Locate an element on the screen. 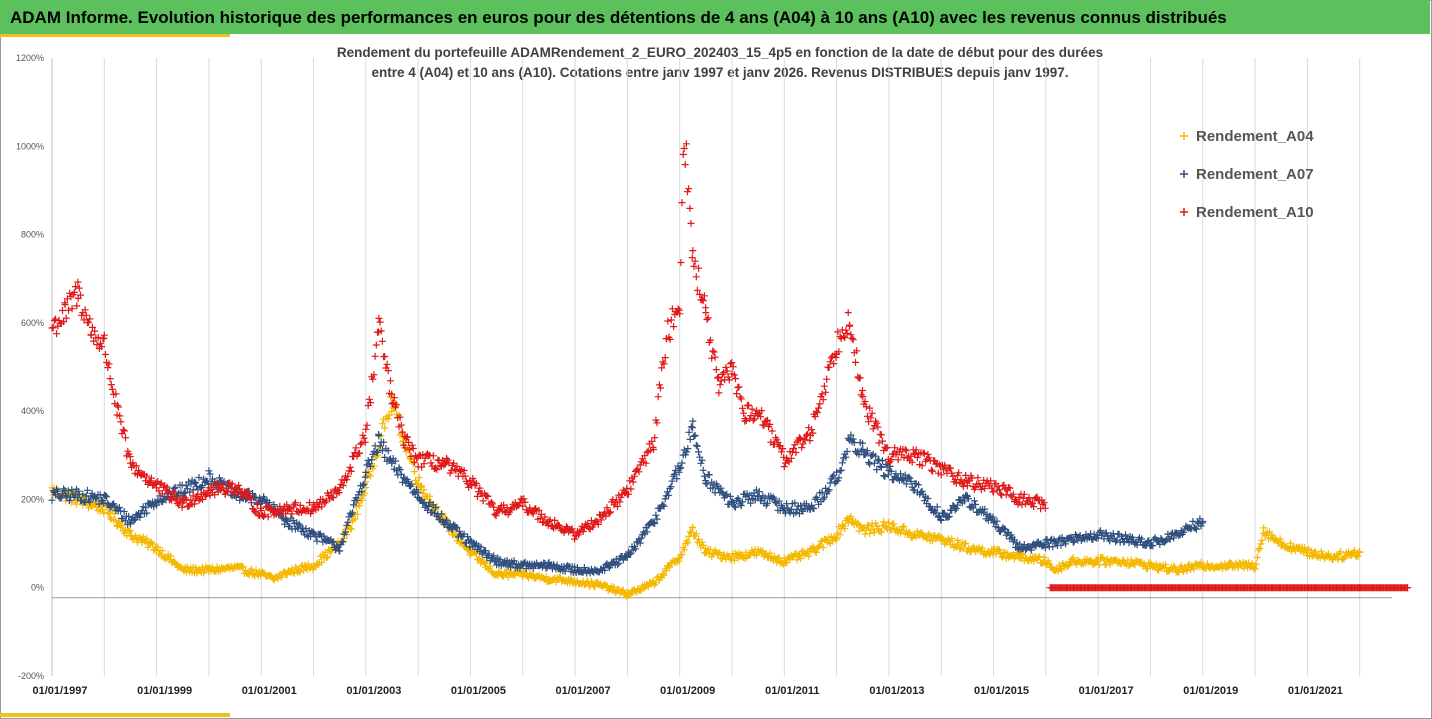  y-axis-tick-labels: -200% 0% 200% 400% 600% 800% 1000% 1200% is located at coordinates (30, 367).